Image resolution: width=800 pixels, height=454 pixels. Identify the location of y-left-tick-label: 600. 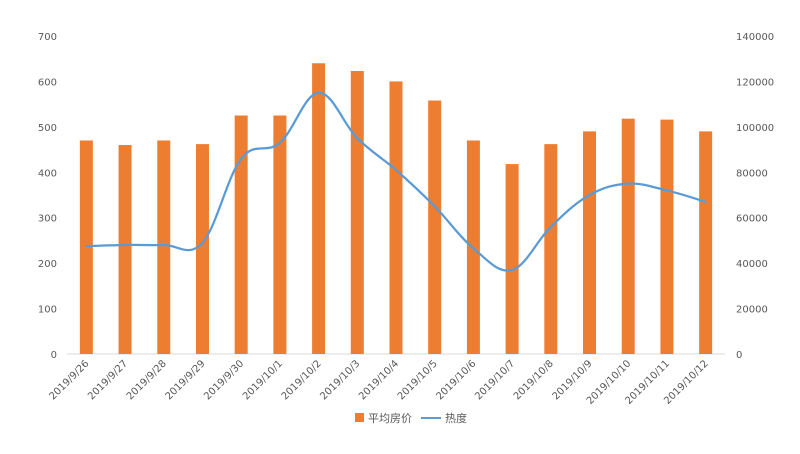
(47, 82).